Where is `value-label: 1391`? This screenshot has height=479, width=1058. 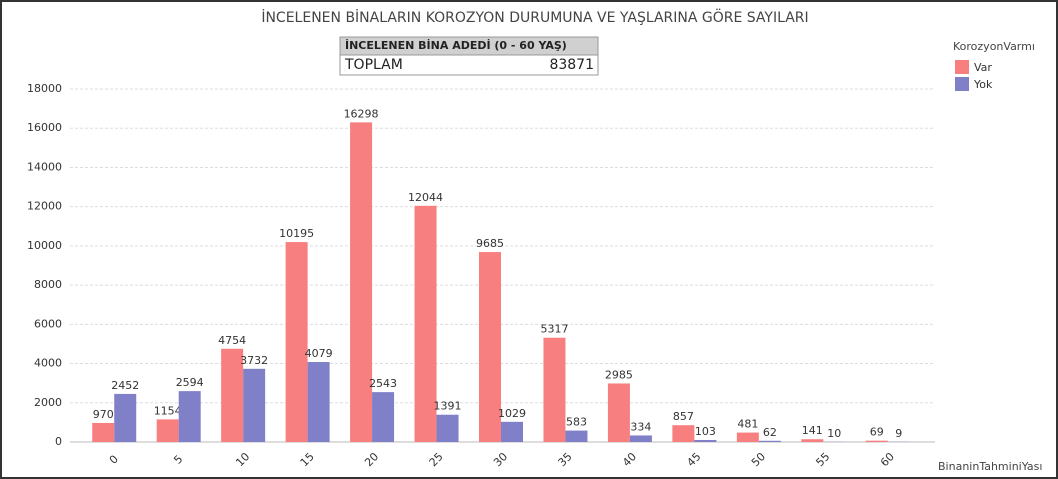
value-label: 1391 is located at coordinates (448, 406).